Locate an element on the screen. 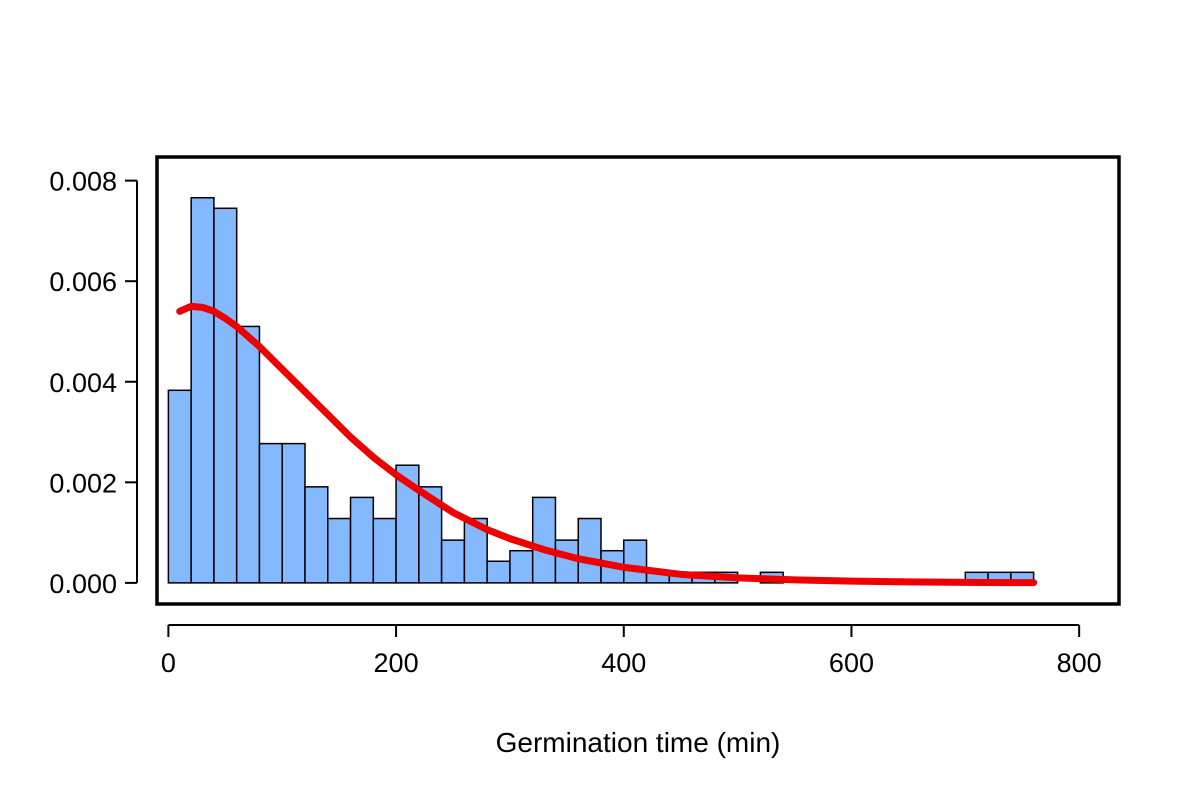 Image resolution: width=1200 pixels, height=800 pixels. x-axis: 0 200 400 600 800 is located at coordinates (631, 651).